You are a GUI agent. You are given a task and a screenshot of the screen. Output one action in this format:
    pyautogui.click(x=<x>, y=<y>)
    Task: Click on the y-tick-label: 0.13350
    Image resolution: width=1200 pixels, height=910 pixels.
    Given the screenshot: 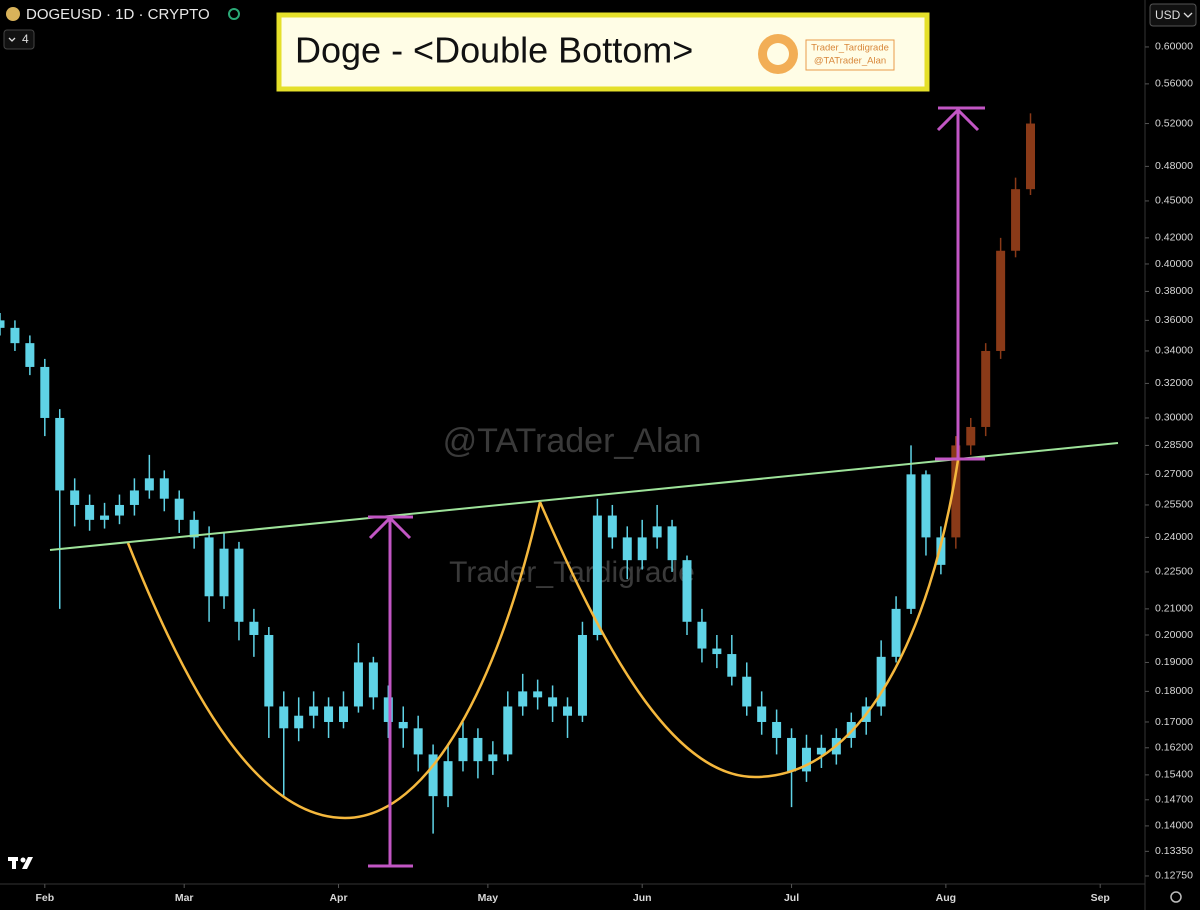 What is the action you would take?
    pyautogui.click(x=1174, y=851)
    